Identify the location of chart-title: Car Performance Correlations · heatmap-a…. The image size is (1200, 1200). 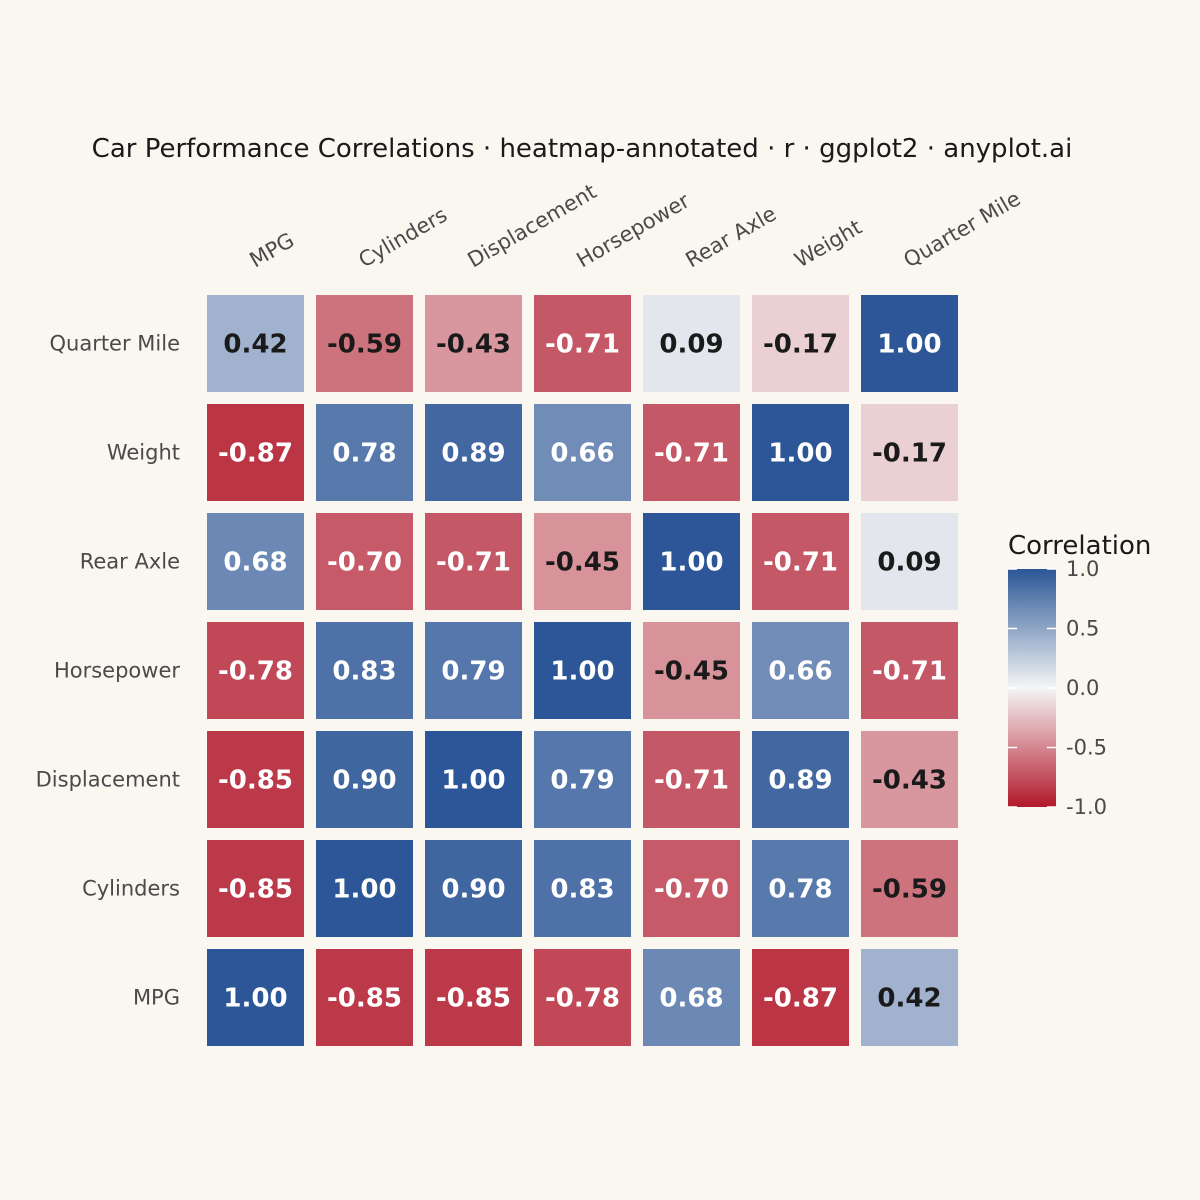
(582, 149).